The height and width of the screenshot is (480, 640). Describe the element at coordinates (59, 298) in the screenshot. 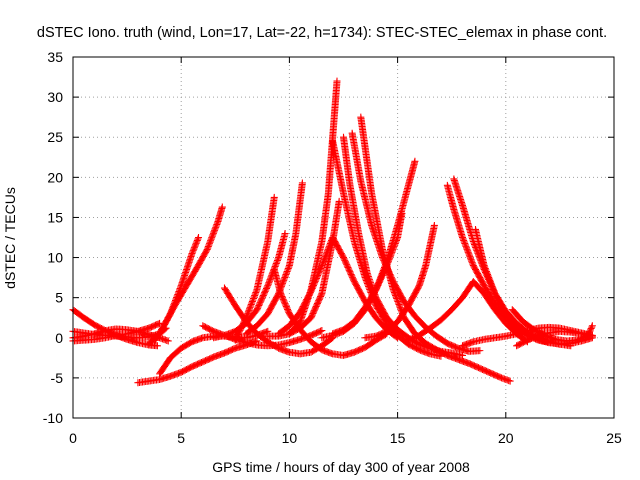

I see `y-tick-label: 5` at that location.